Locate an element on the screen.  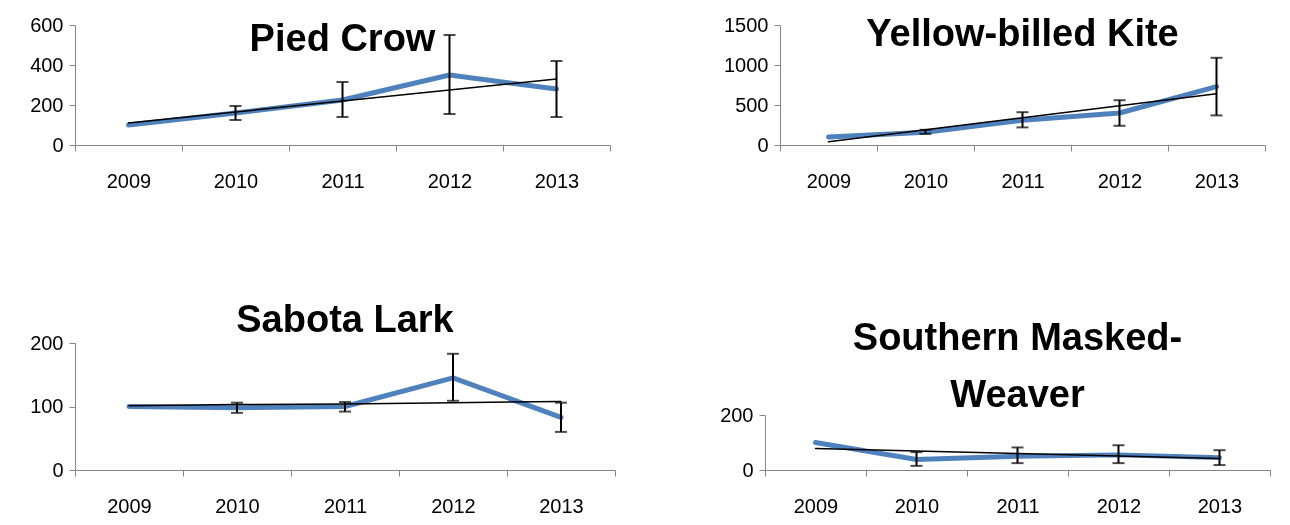
y-tick-label: 400 is located at coordinates (47, 64).